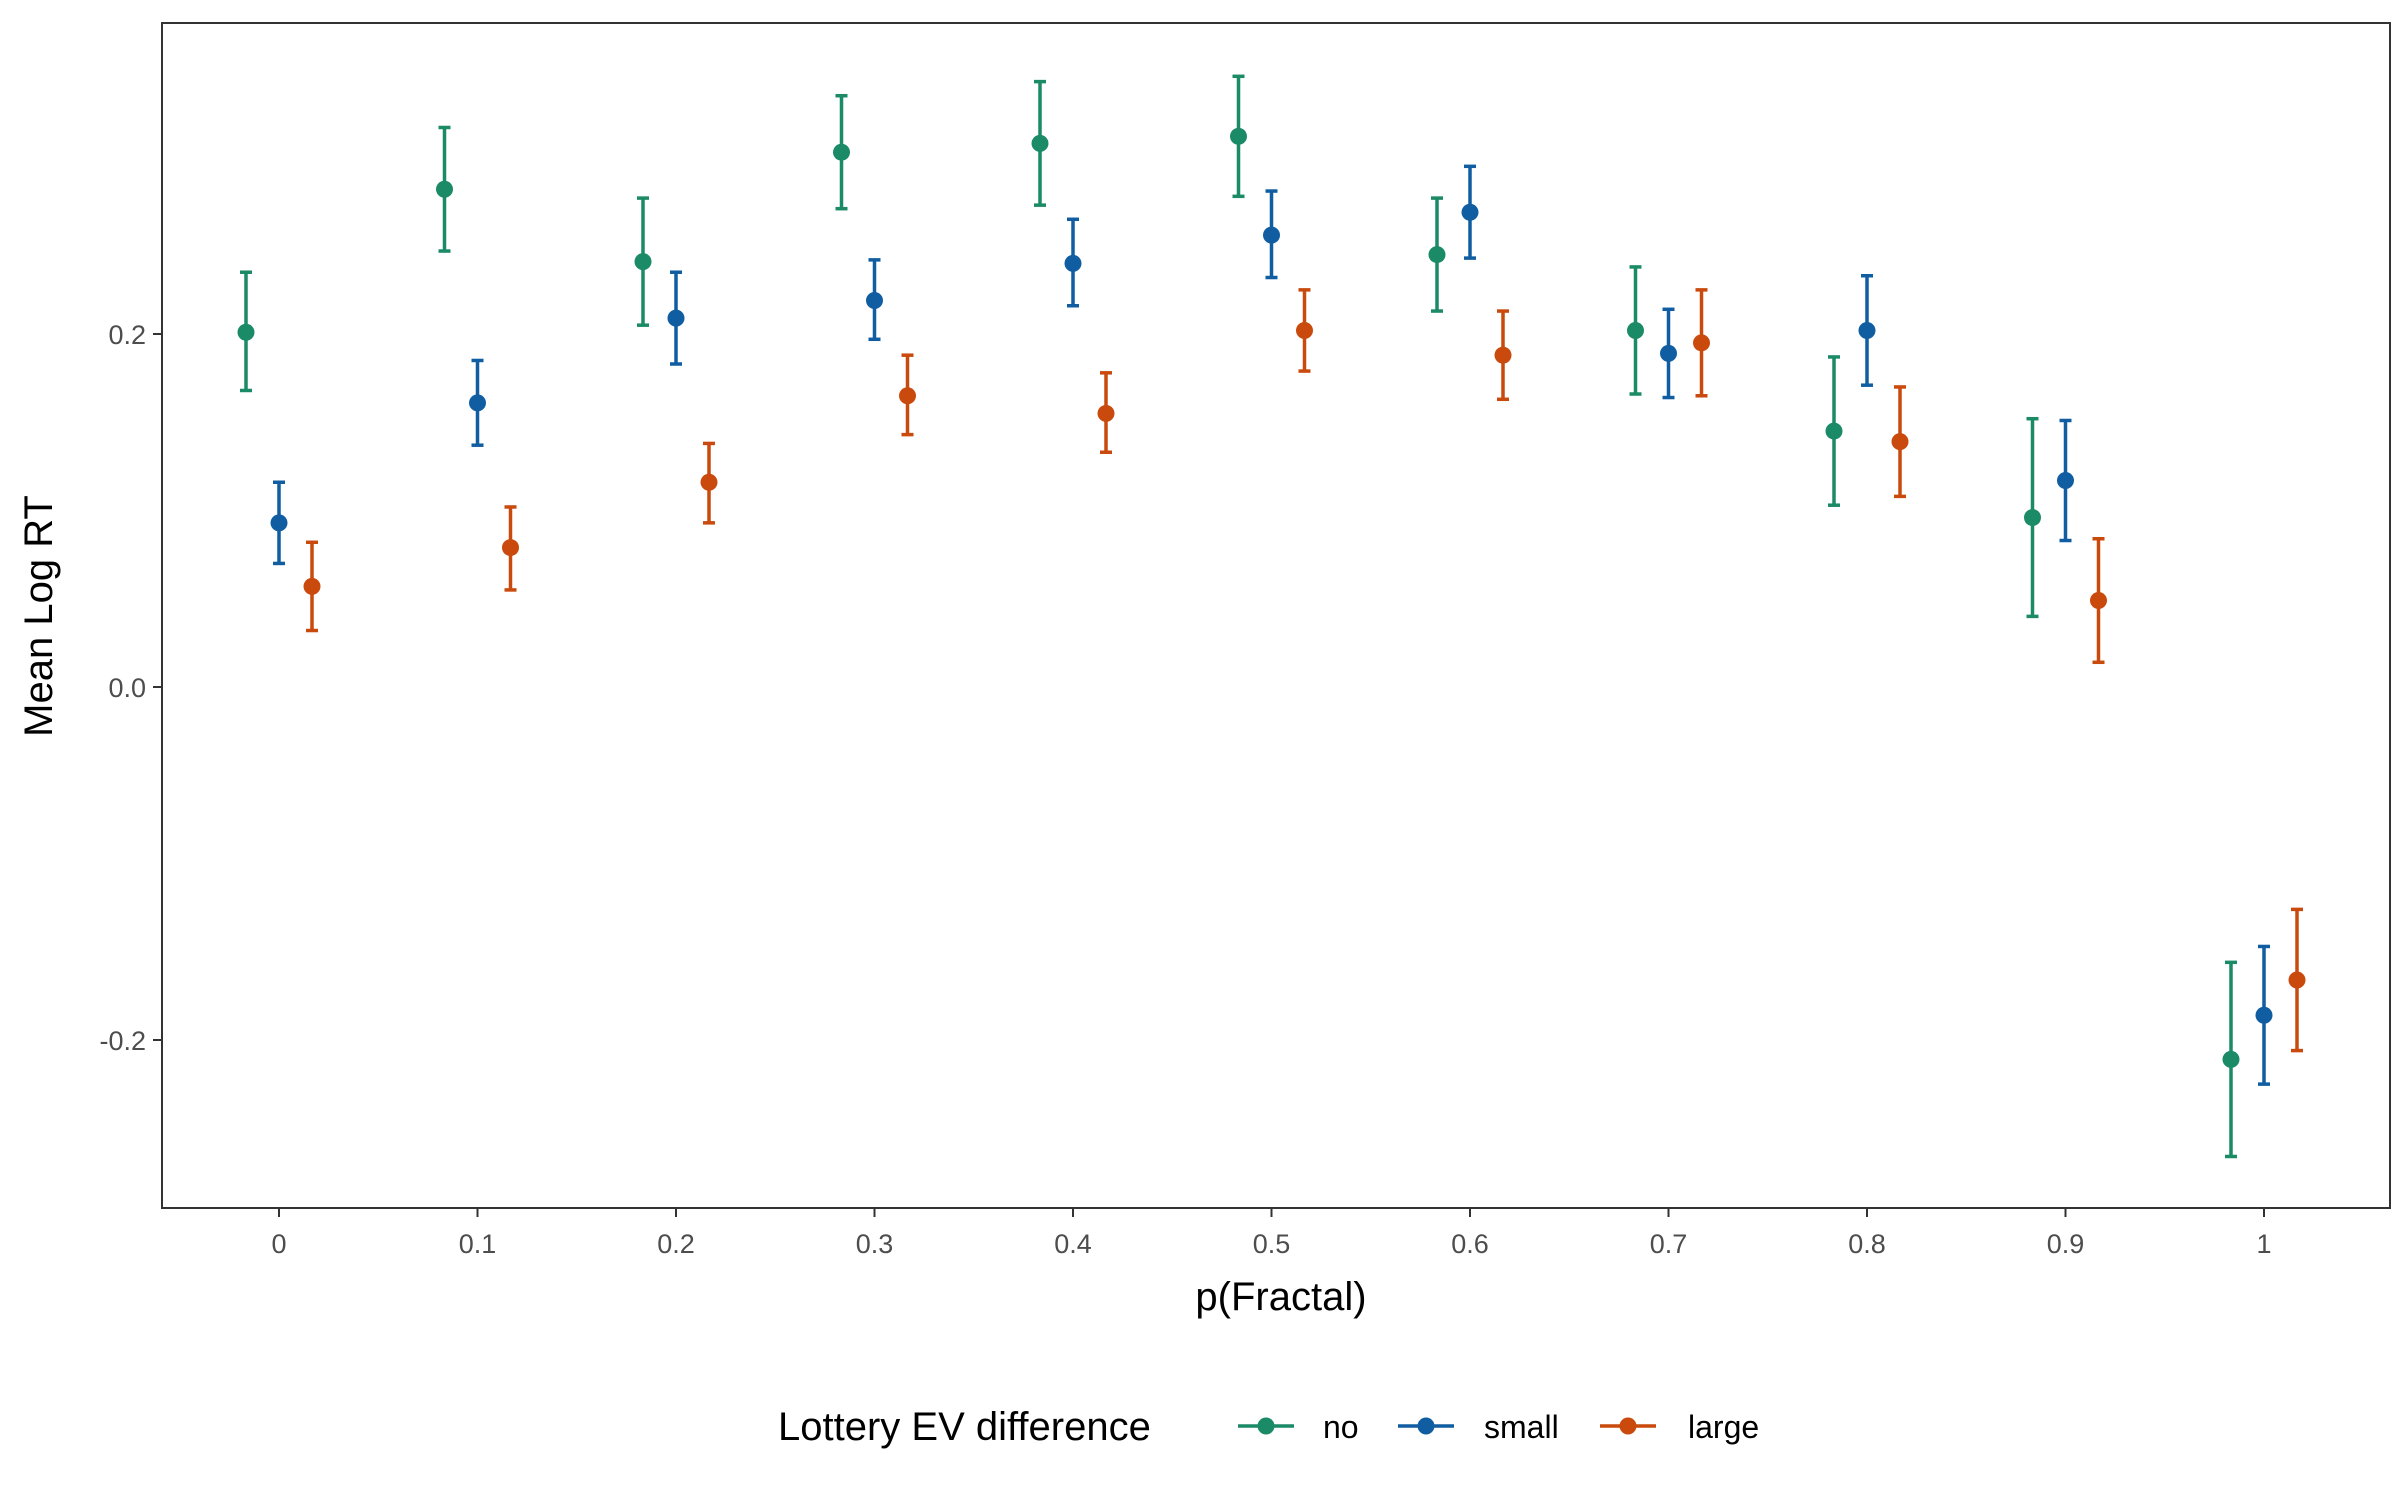  What do you see at coordinates (127, 335) in the screenshot?
I see `y-tick-label: 0.2` at bounding box center [127, 335].